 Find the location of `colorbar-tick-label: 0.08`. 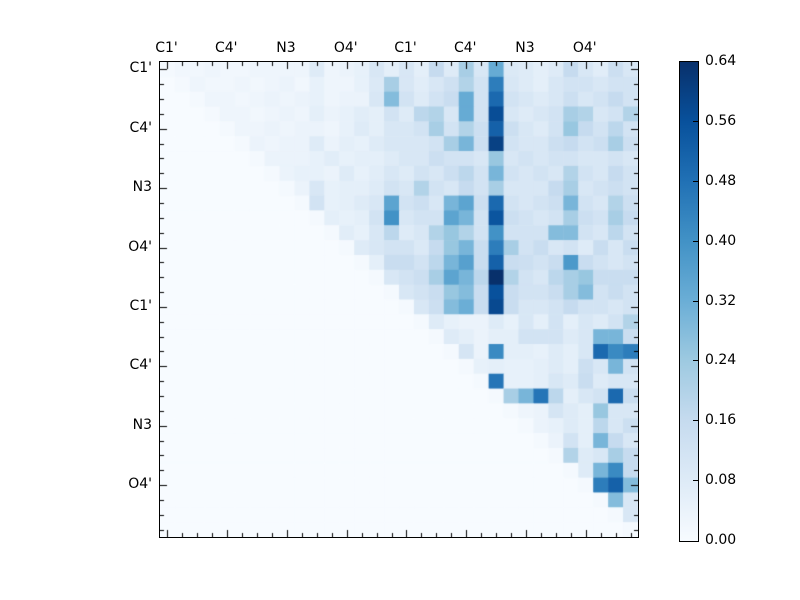

colorbar-tick-label: 0.08 is located at coordinates (721, 480).